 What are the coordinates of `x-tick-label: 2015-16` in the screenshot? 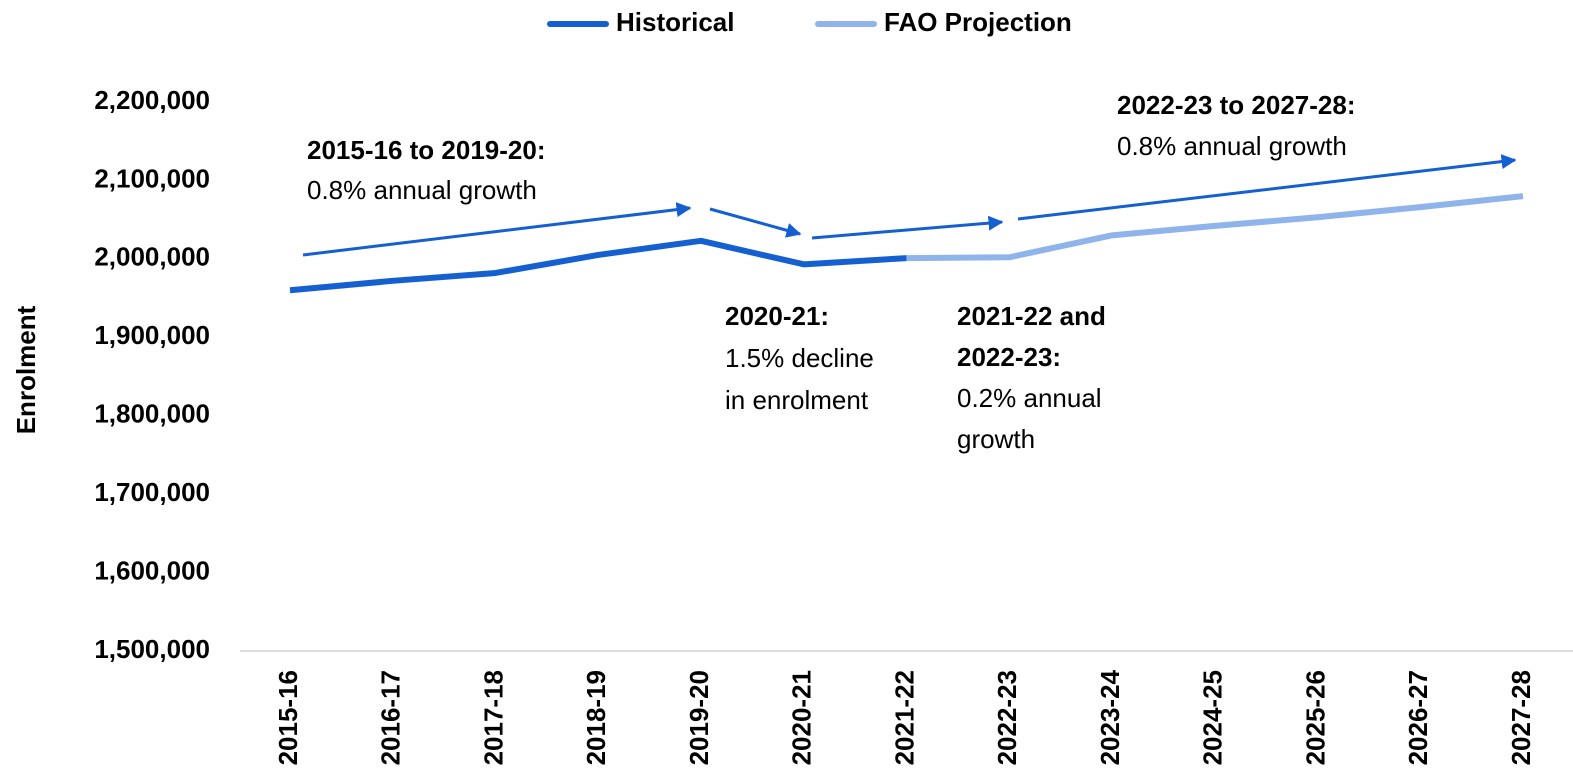 It's located at (288, 717).